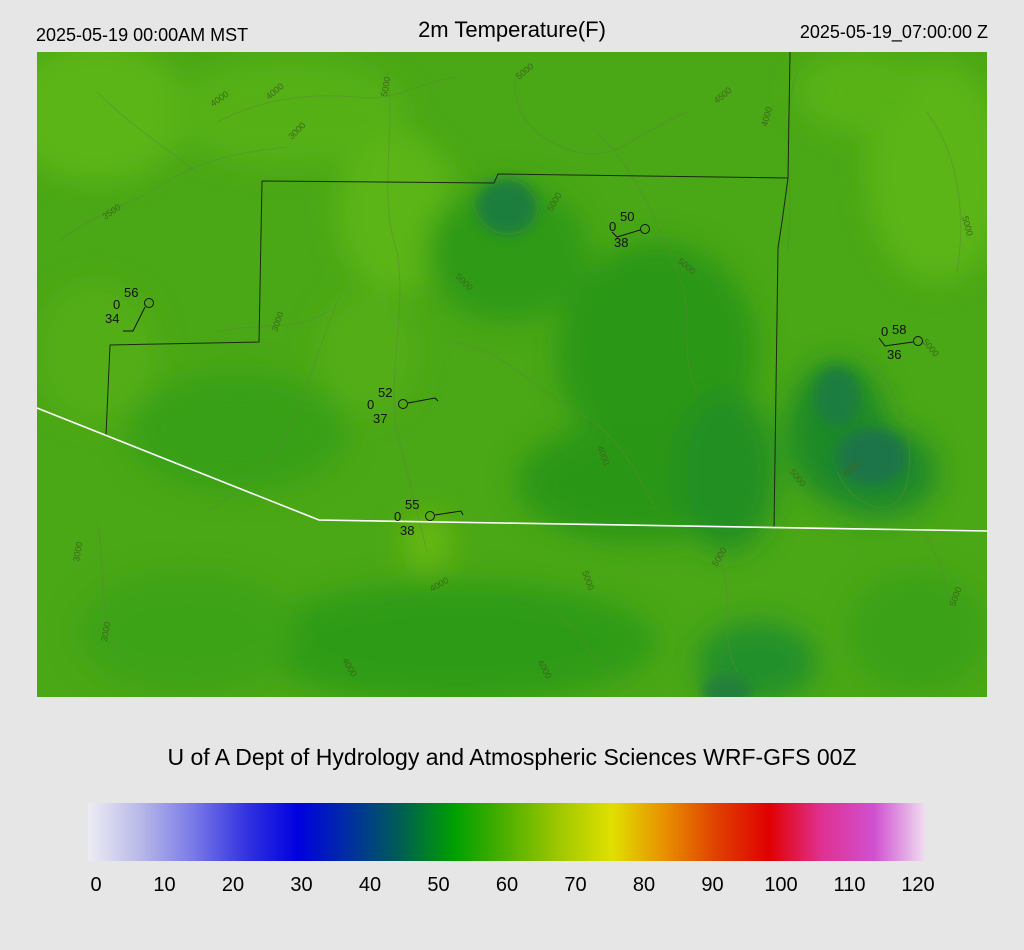 Image resolution: width=1024 pixels, height=950 pixels. I want to click on local-time-label: 2025-05-19 00:00AM MST, so click(142, 35).